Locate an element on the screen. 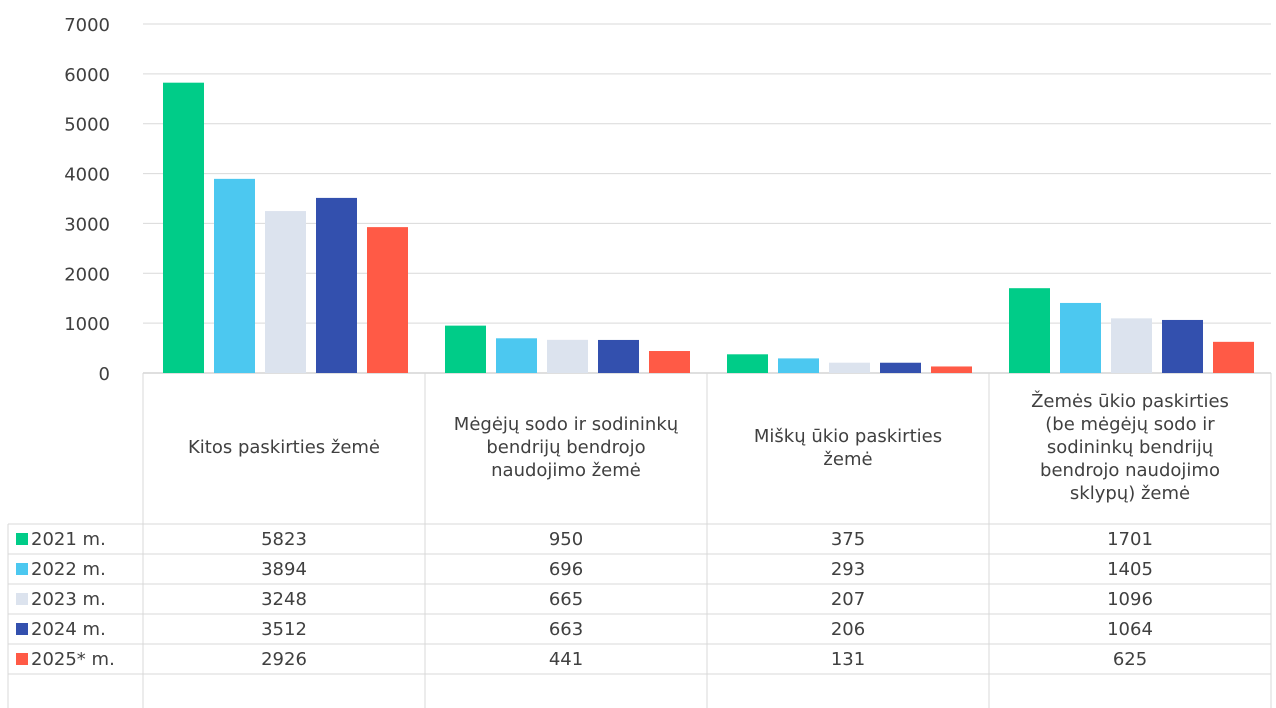 The height and width of the screenshot is (708, 1276). data-label: 206 is located at coordinates (848, 629).